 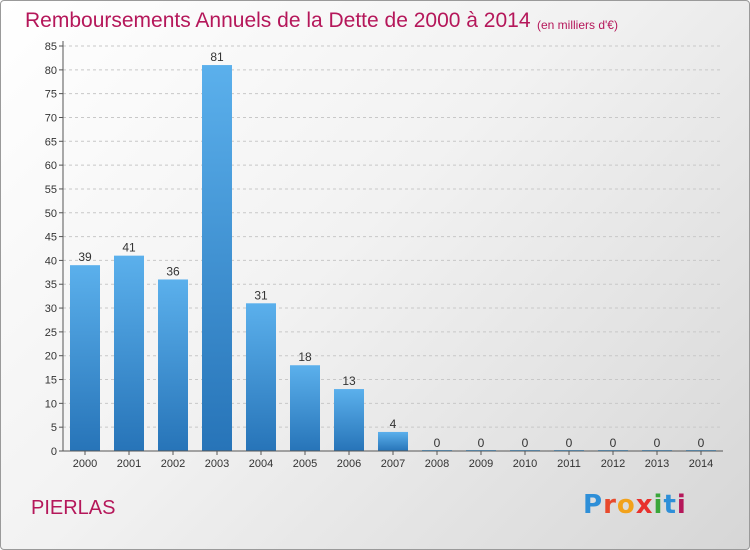 I want to click on x-tick-label-2002: 2002, so click(x=173, y=464).